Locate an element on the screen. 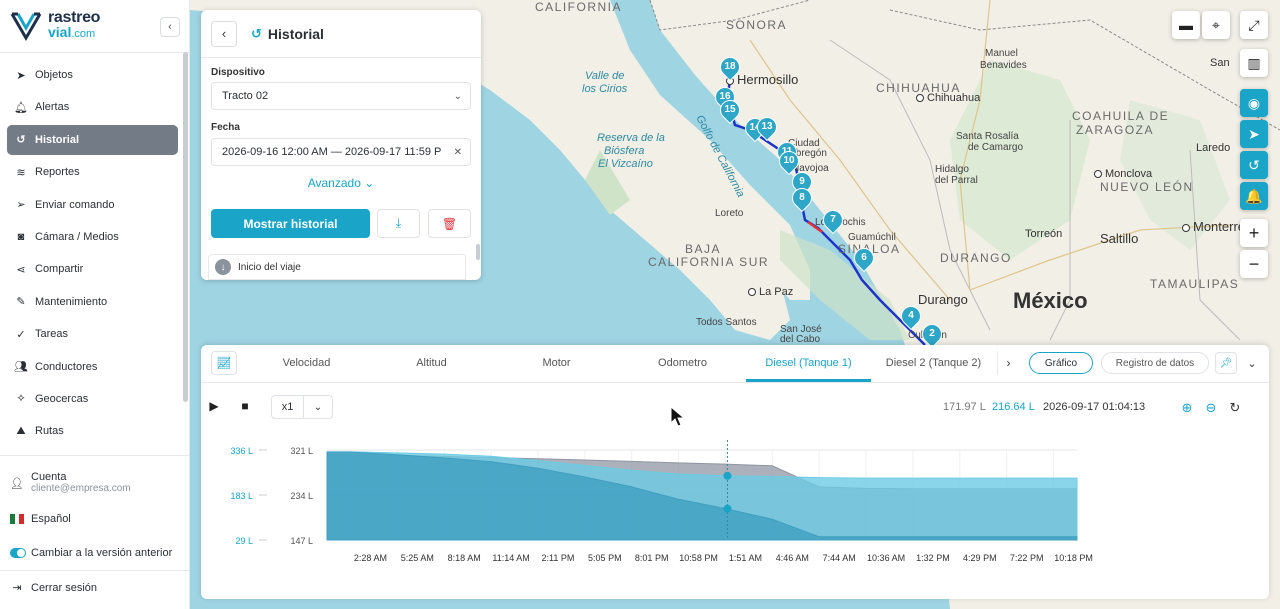 The width and height of the screenshot is (1280, 609). route-marker-14: 14 is located at coordinates (755, 128).